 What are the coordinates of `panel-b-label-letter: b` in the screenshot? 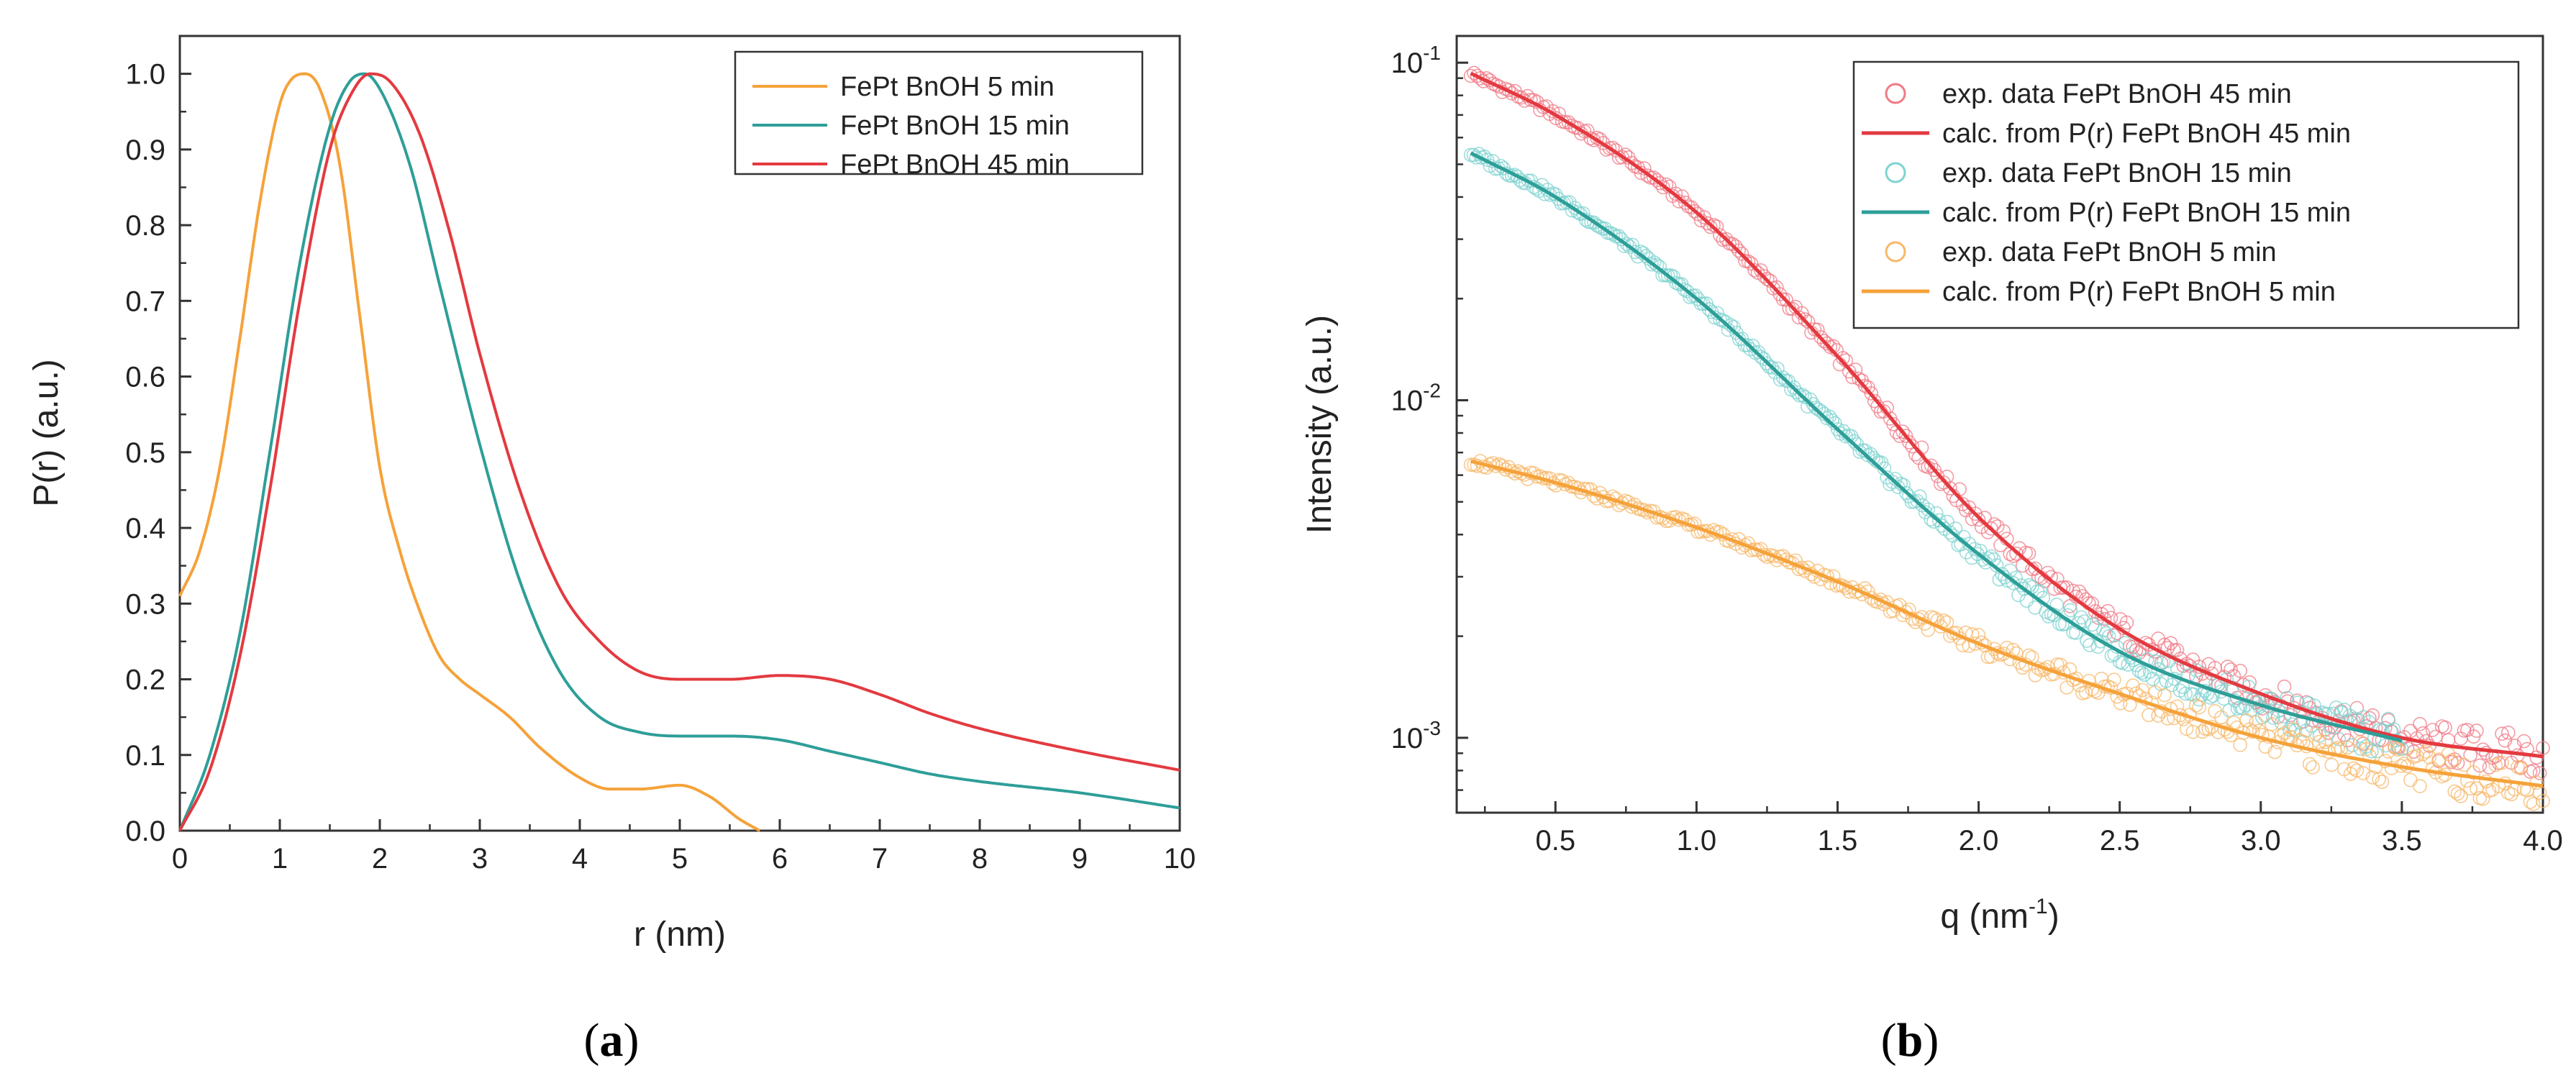 It's located at (1910, 1040).